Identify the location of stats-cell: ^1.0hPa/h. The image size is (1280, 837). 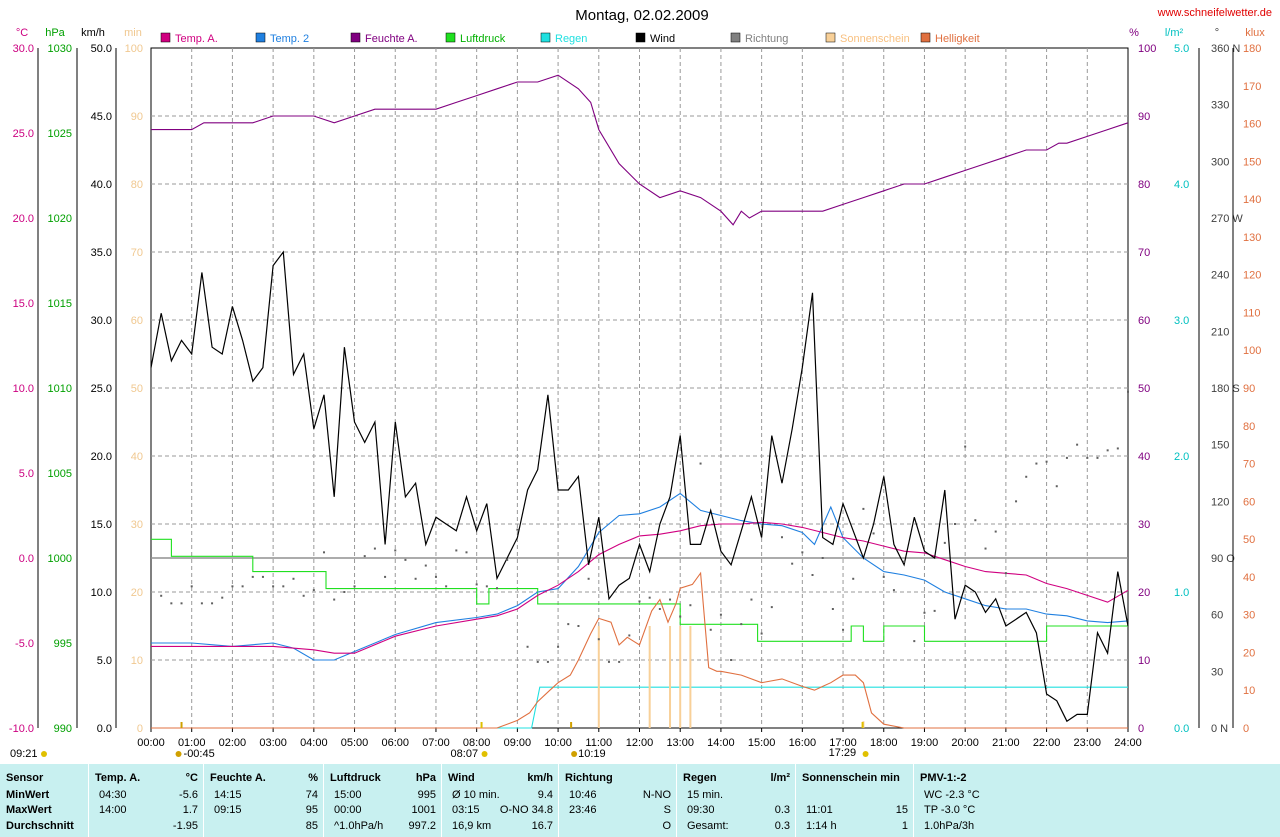
(359, 826).